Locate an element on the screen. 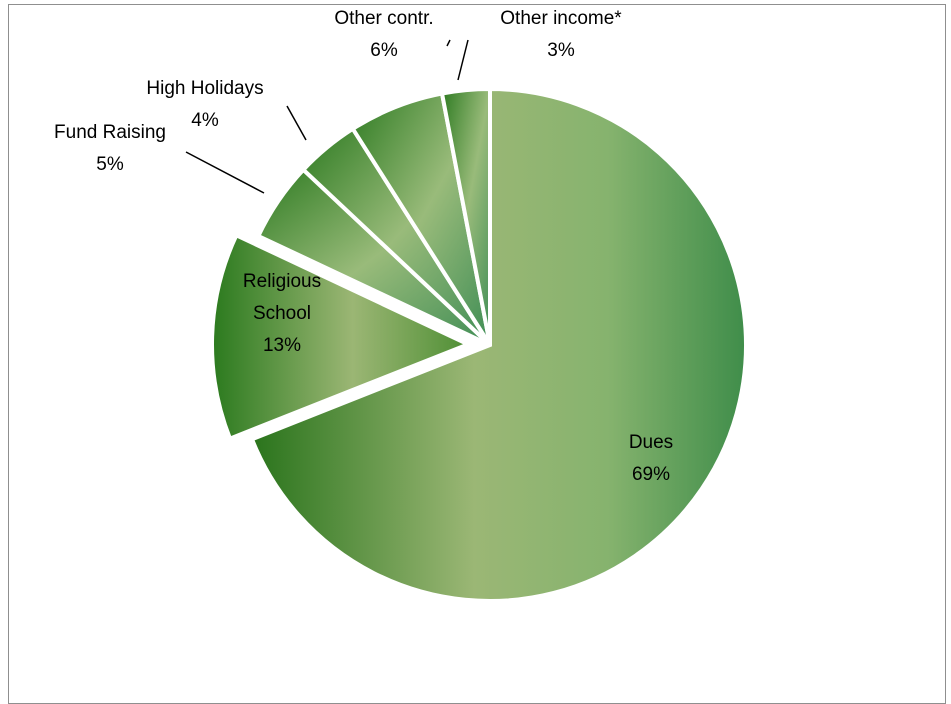 The width and height of the screenshot is (951, 704). data-label-name-2-0: Fund Raising is located at coordinates (110, 132).